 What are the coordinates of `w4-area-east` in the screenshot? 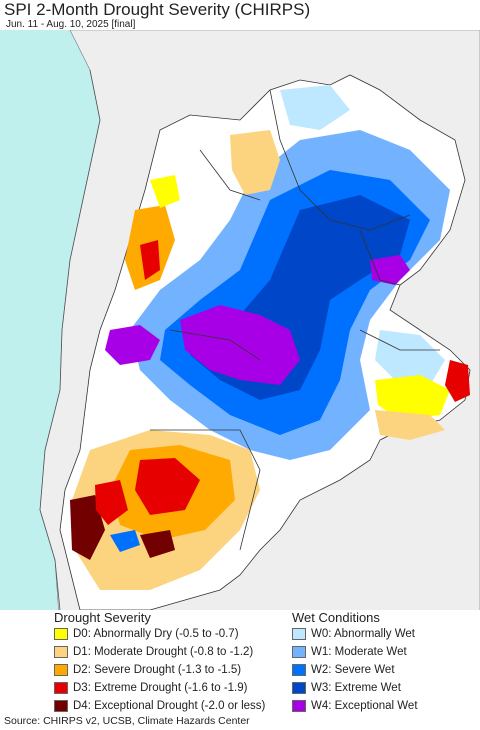 It's located at (390, 270).